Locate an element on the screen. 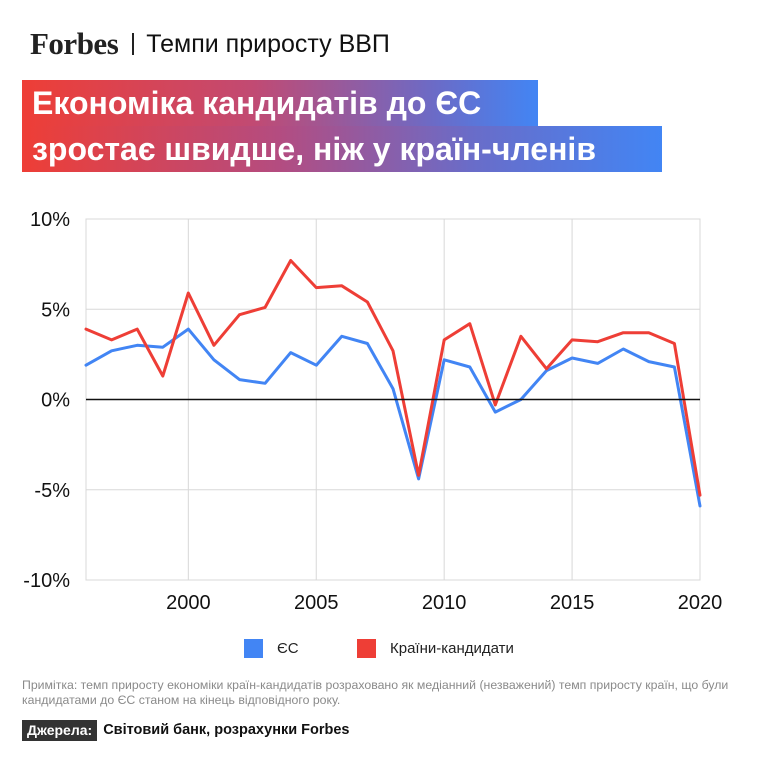 The image size is (764, 764). x-tick-label: 2020 is located at coordinates (700, 603).